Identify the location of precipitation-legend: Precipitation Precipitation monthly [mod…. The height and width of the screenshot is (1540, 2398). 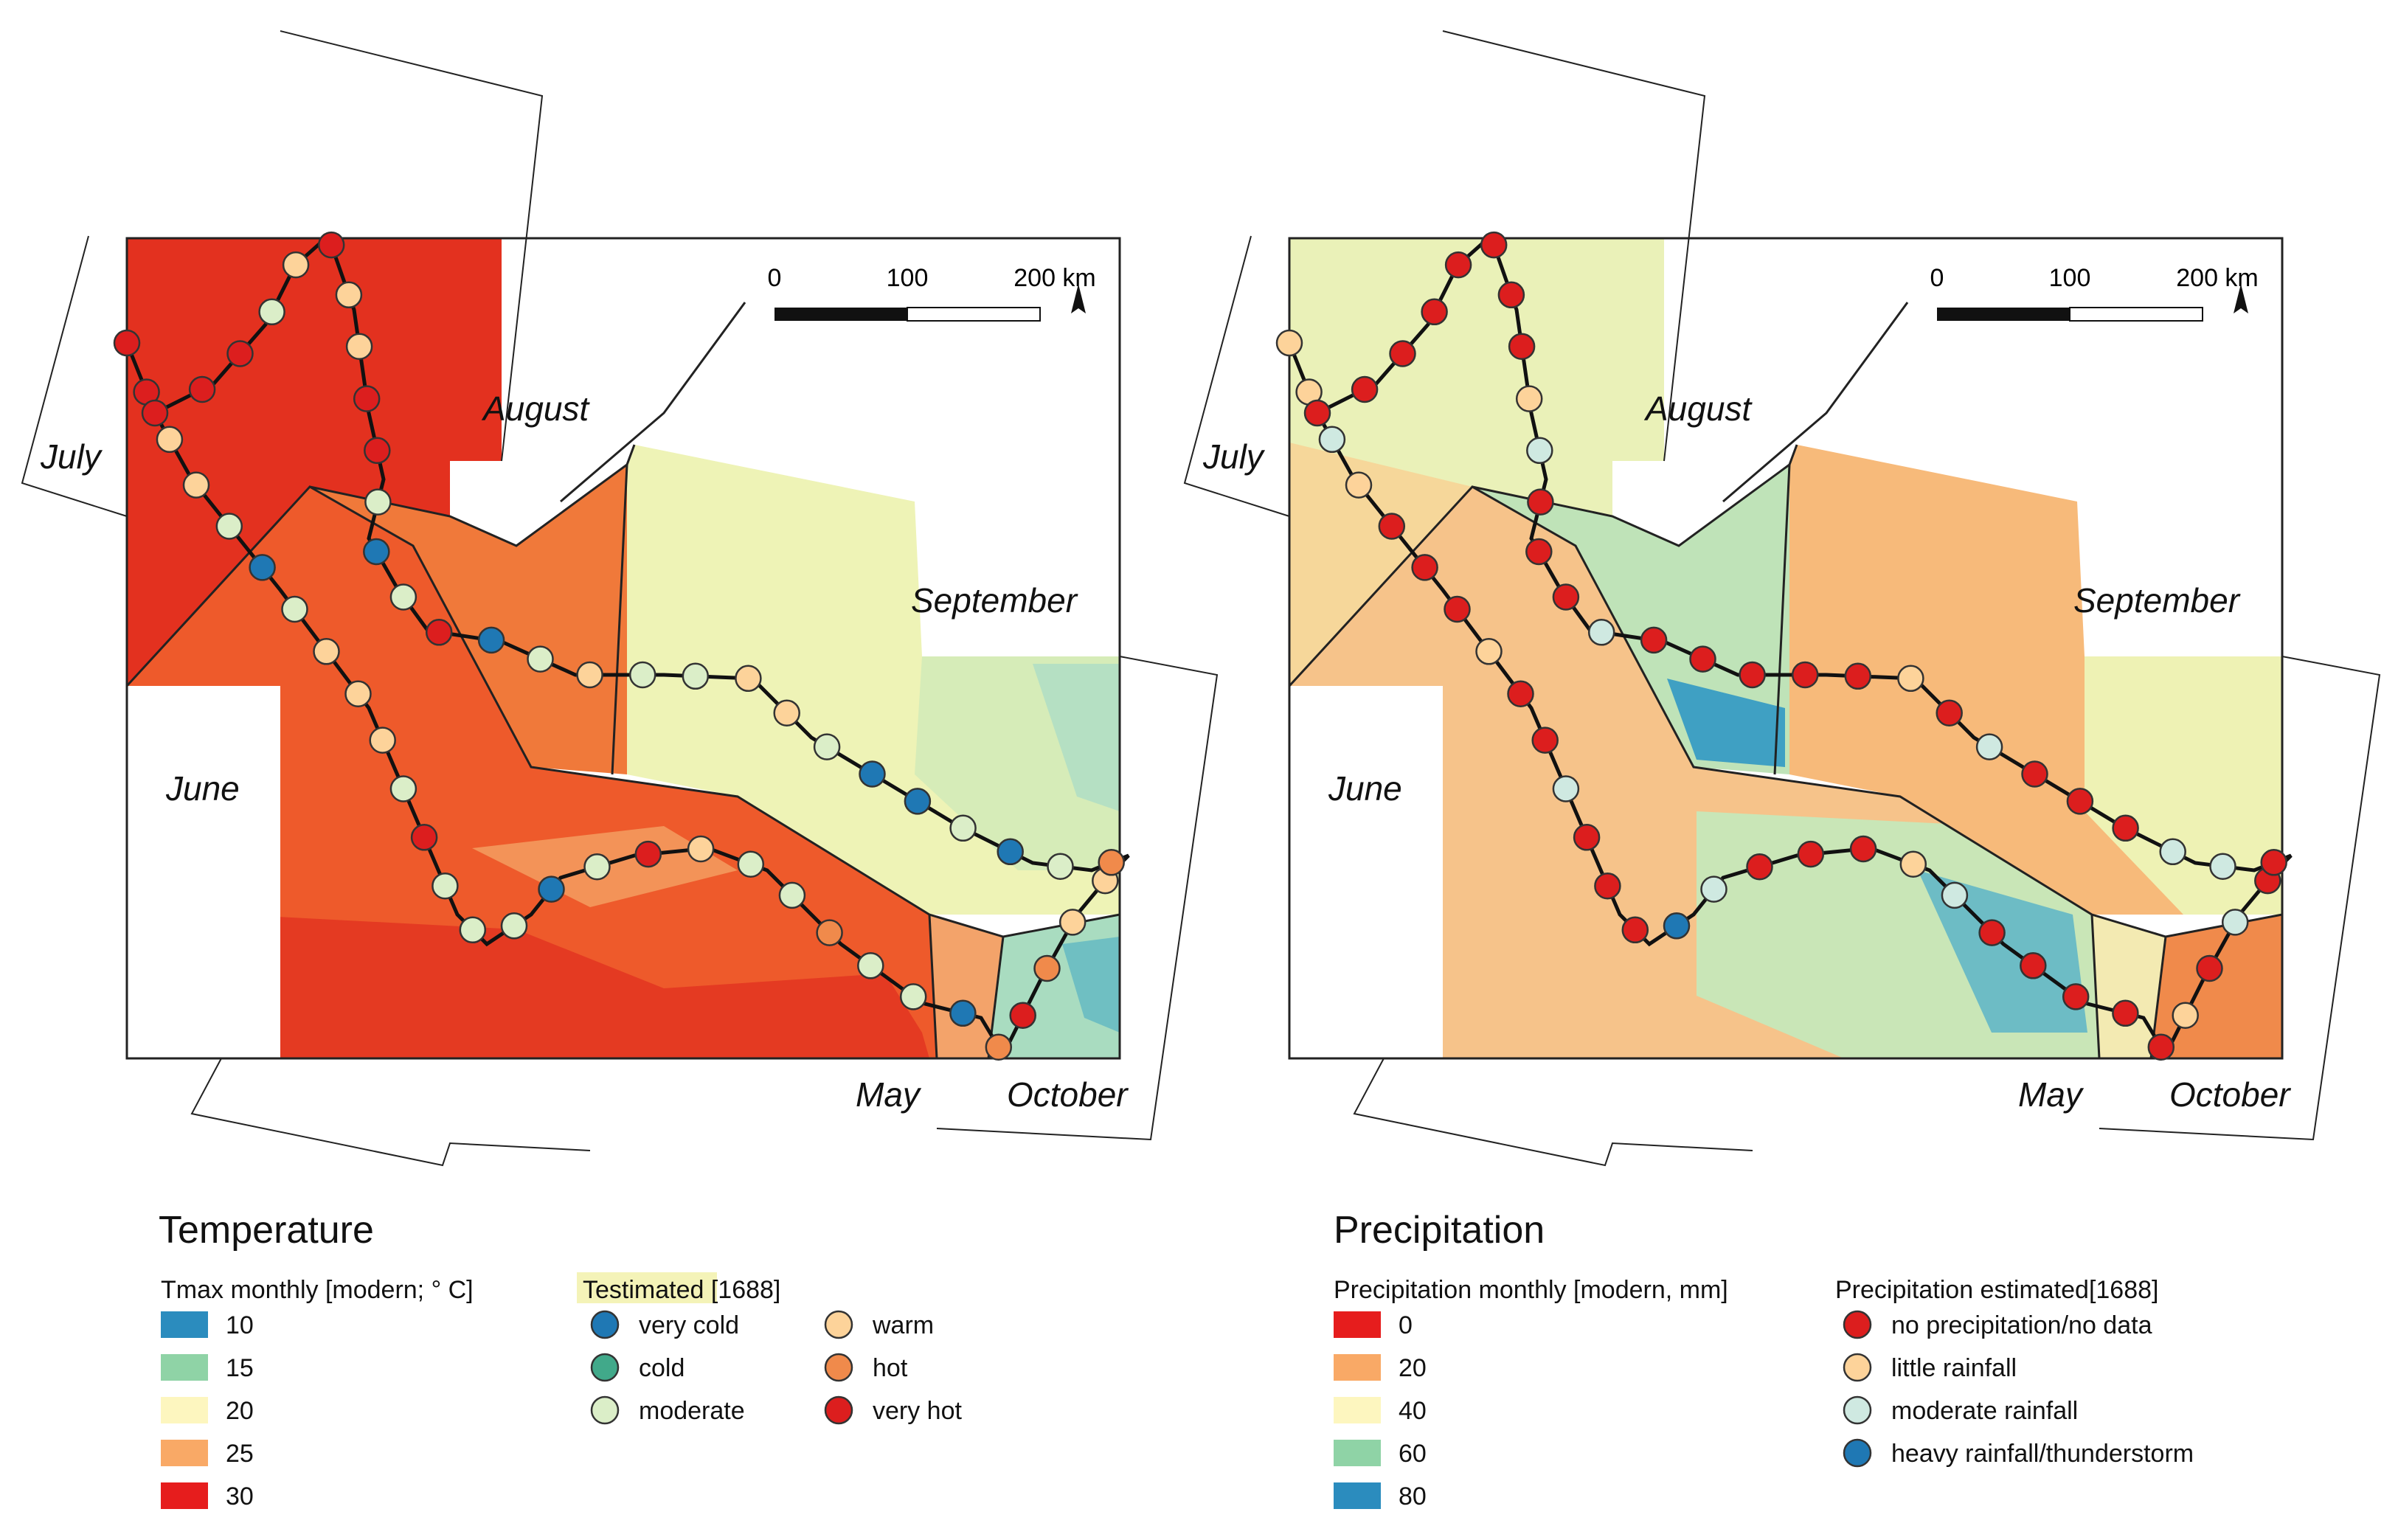
(1764, 1359).